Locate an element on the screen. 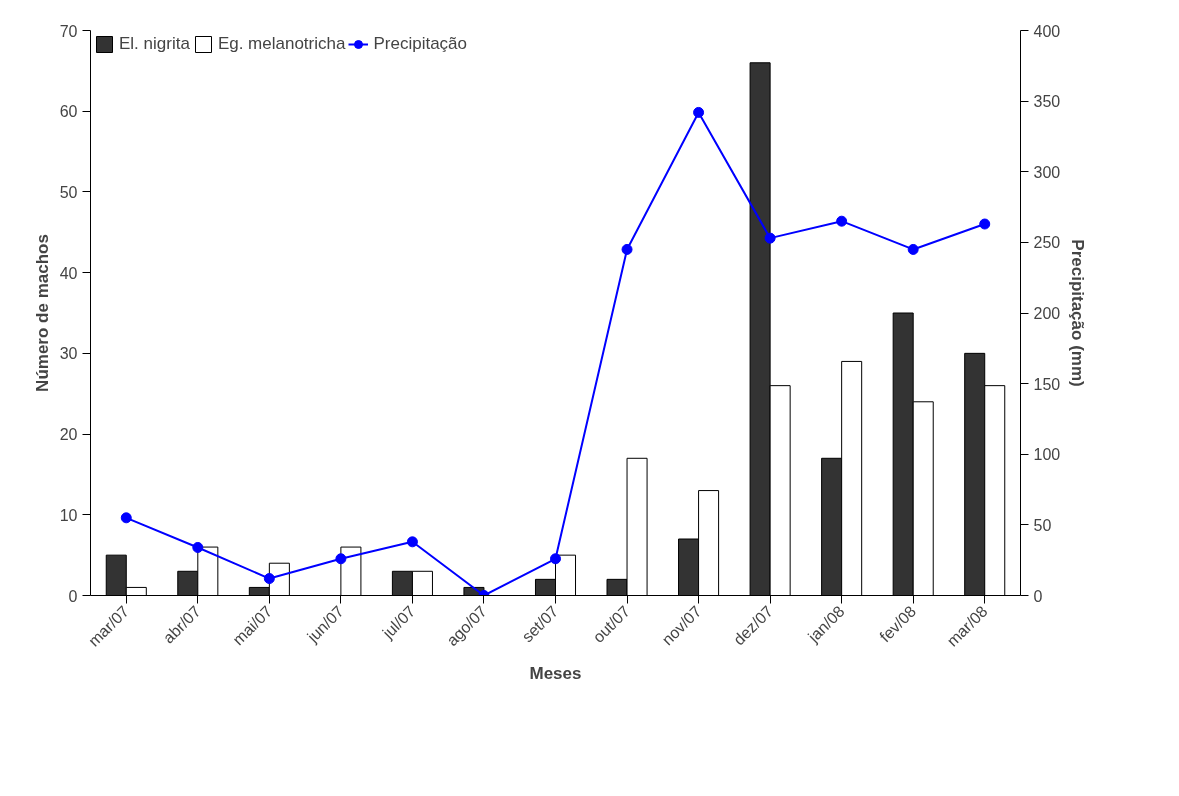 The width and height of the screenshot is (1179, 796). x-axis-title: Meses is located at coordinates (555, 673).